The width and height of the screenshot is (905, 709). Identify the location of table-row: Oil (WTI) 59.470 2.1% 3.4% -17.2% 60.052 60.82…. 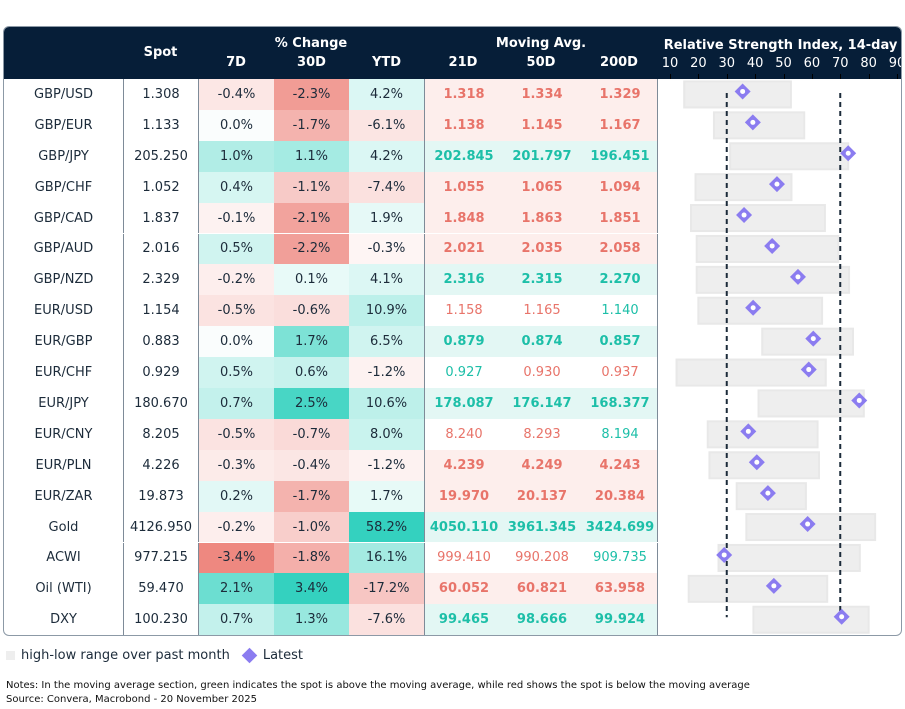
(452, 589).